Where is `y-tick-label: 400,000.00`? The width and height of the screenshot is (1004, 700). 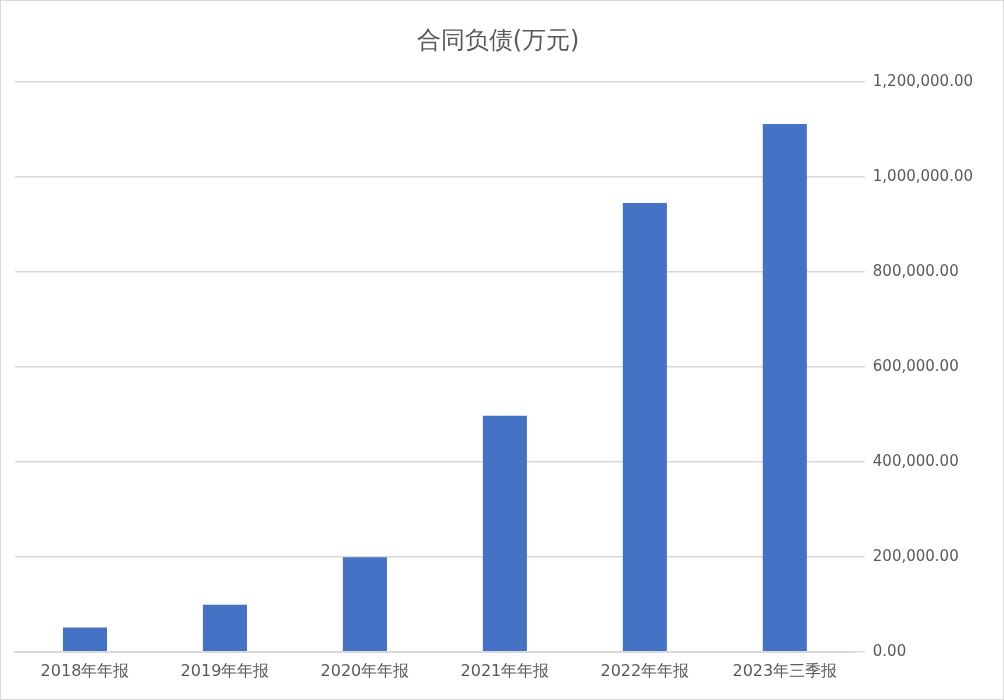 y-tick-label: 400,000.00 is located at coordinates (915, 460).